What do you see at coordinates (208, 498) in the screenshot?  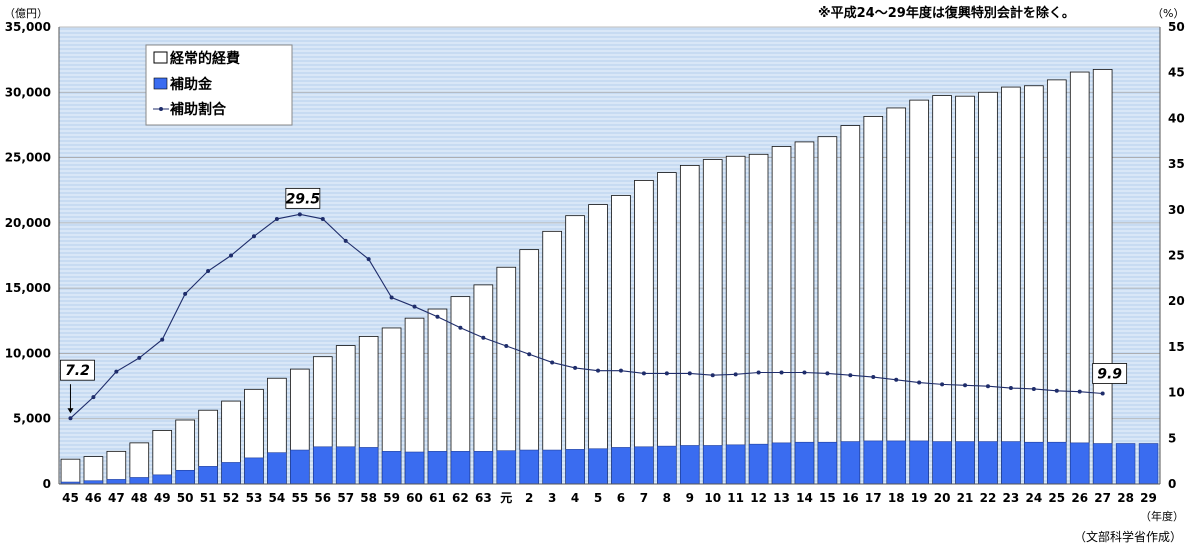 I see `x-tick-label: 51` at bounding box center [208, 498].